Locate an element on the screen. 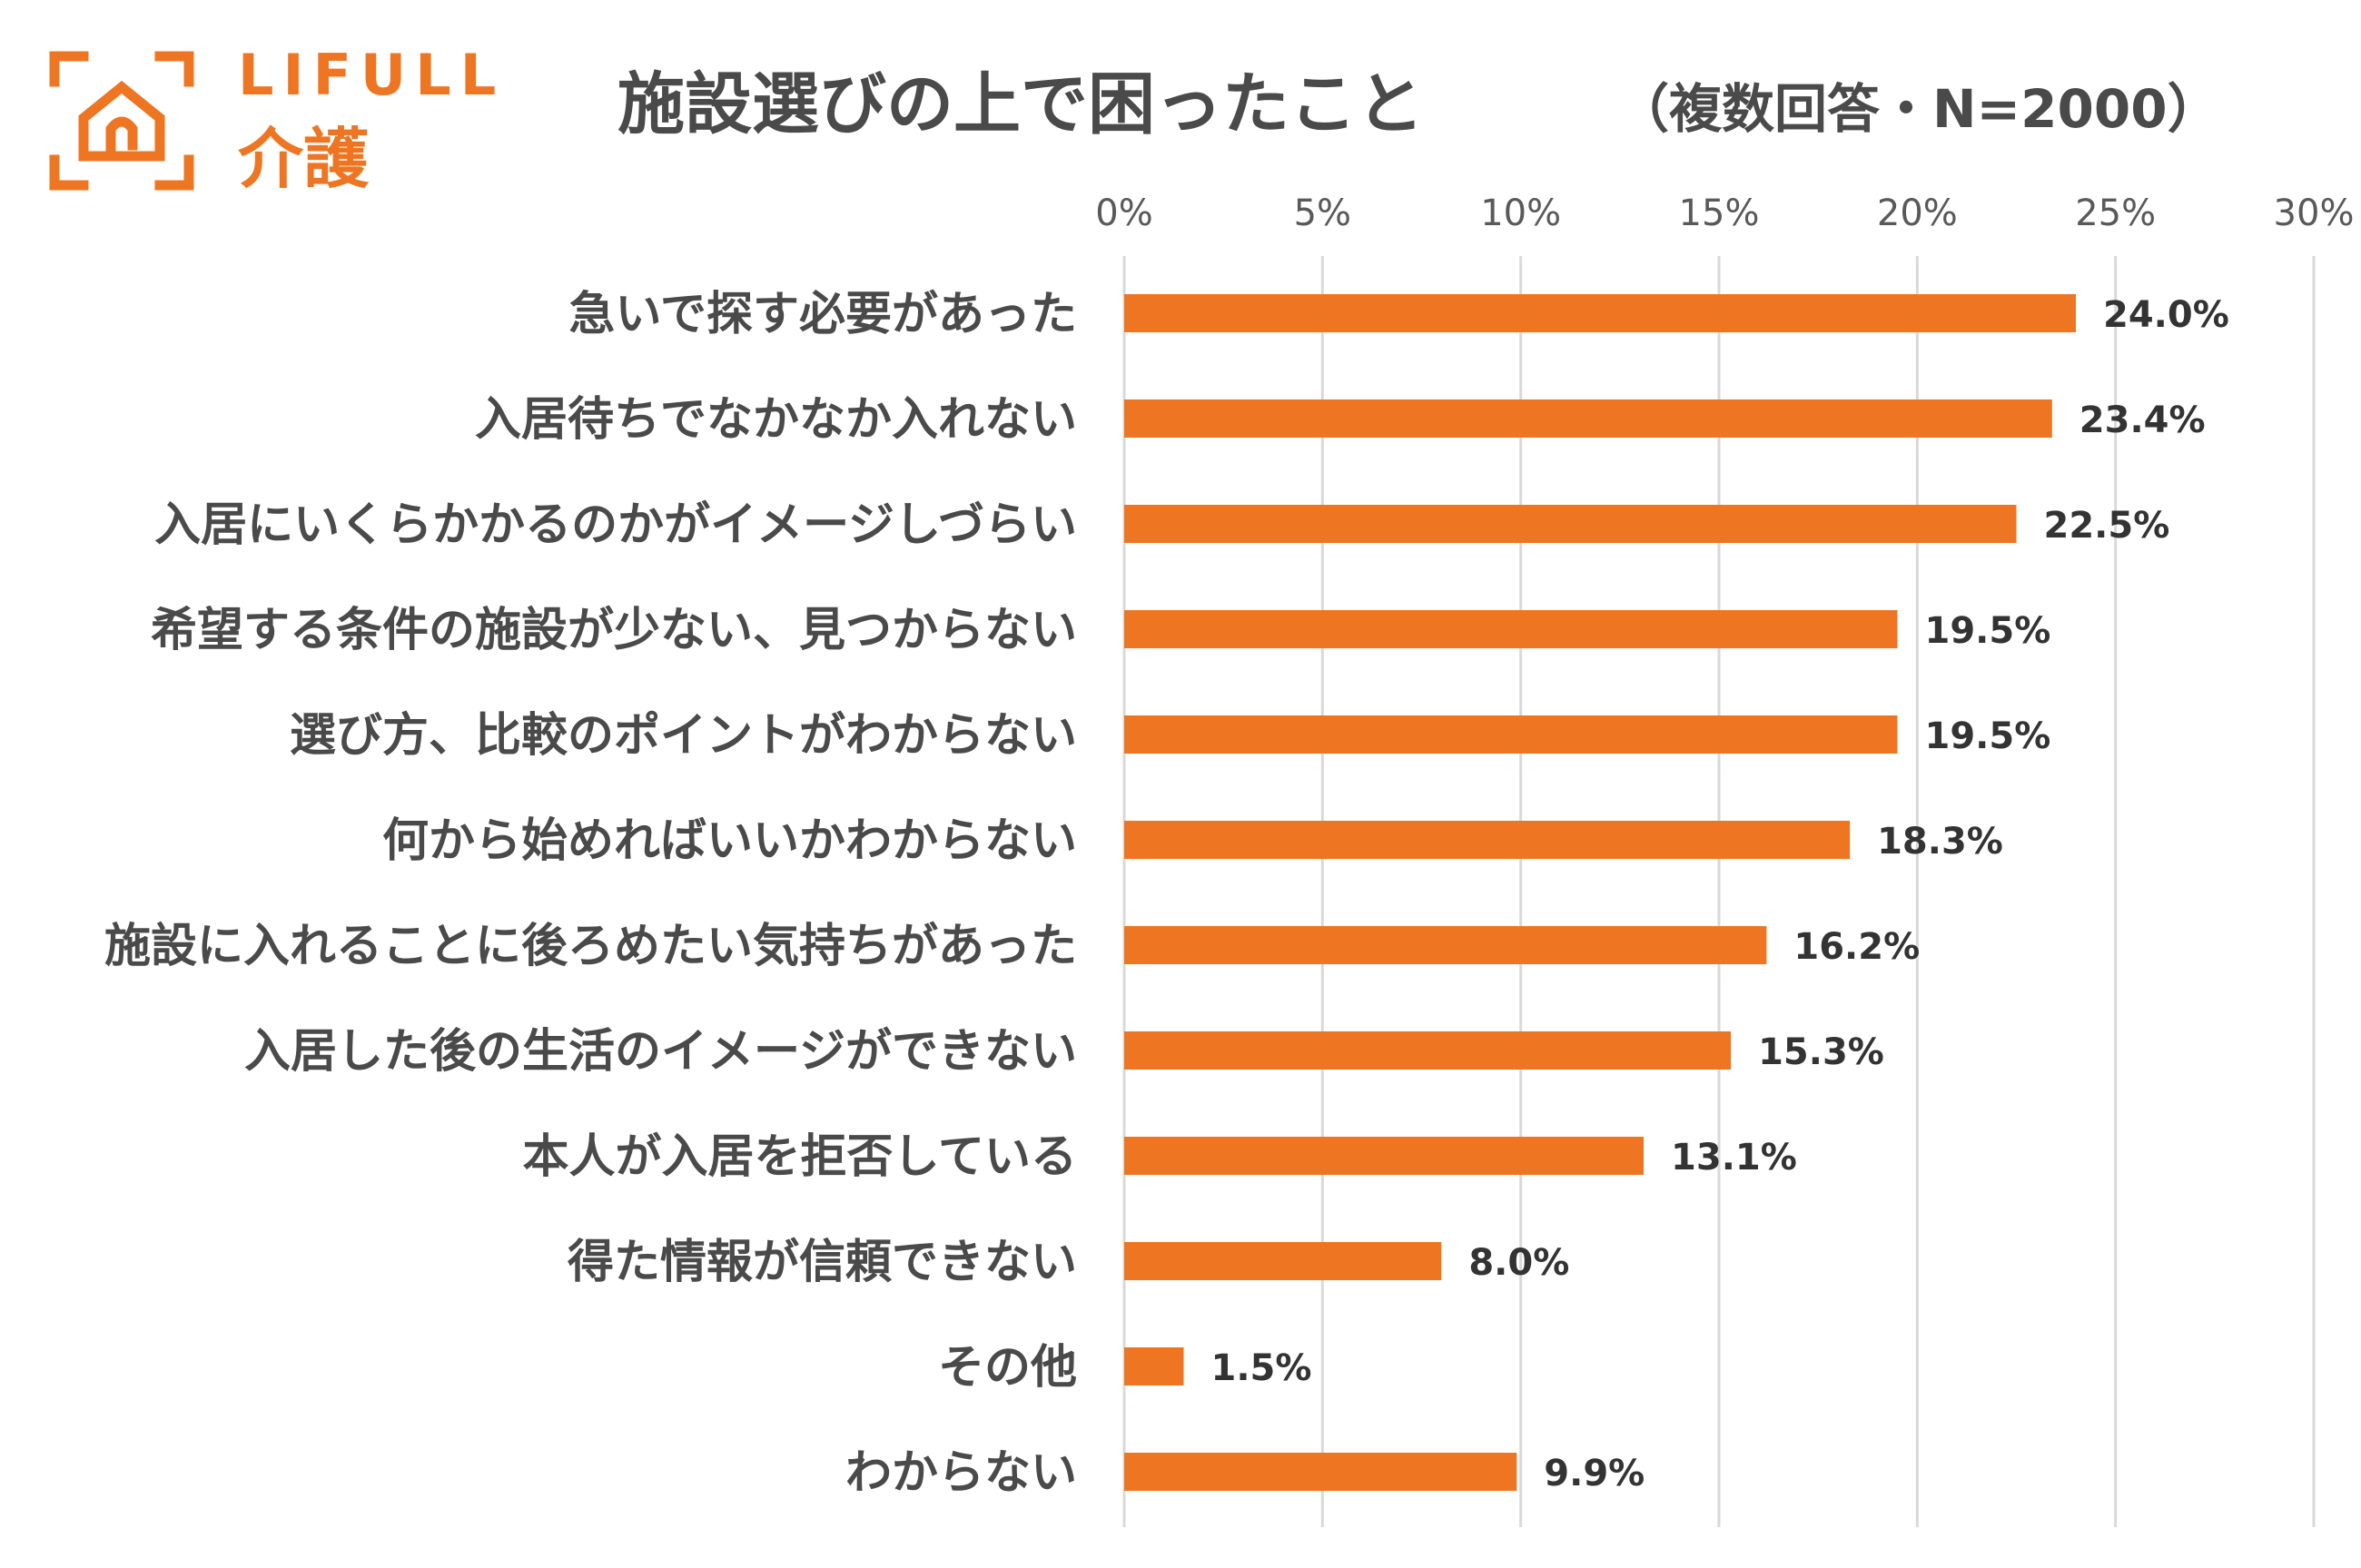  category-label: 急いで探す必要があった is located at coordinates (823, 314).